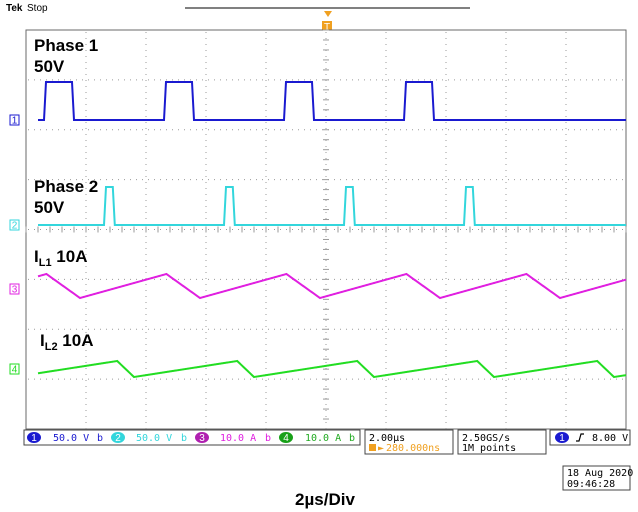 This screenshot has width=638, height=512. I want to click on timestamp-date: 18 Aug 2020, so click(600, 473).